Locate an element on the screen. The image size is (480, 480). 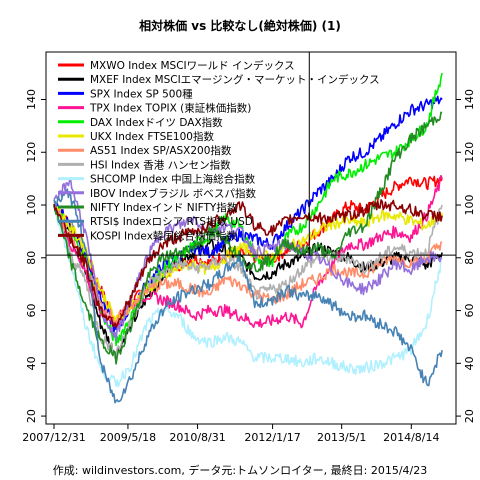
x-tick-label: 2012/1/17 is located at coordinates (272, 437).